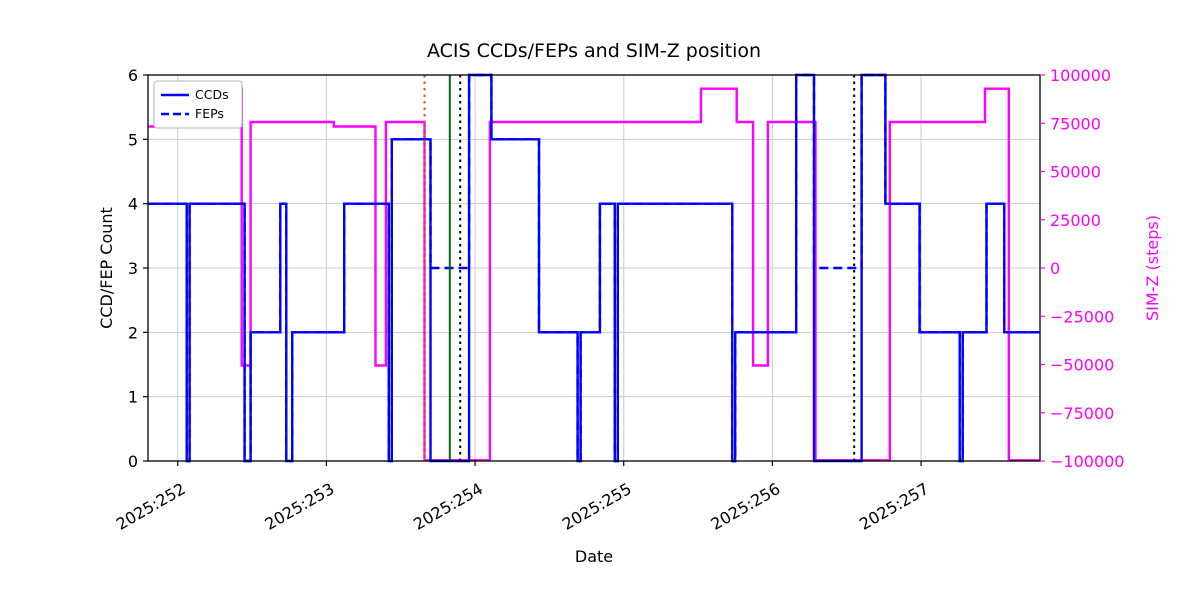  Describe the element at coordinates (133, 332) in the screenshot. I see `left-tick-label: 2` at that location.